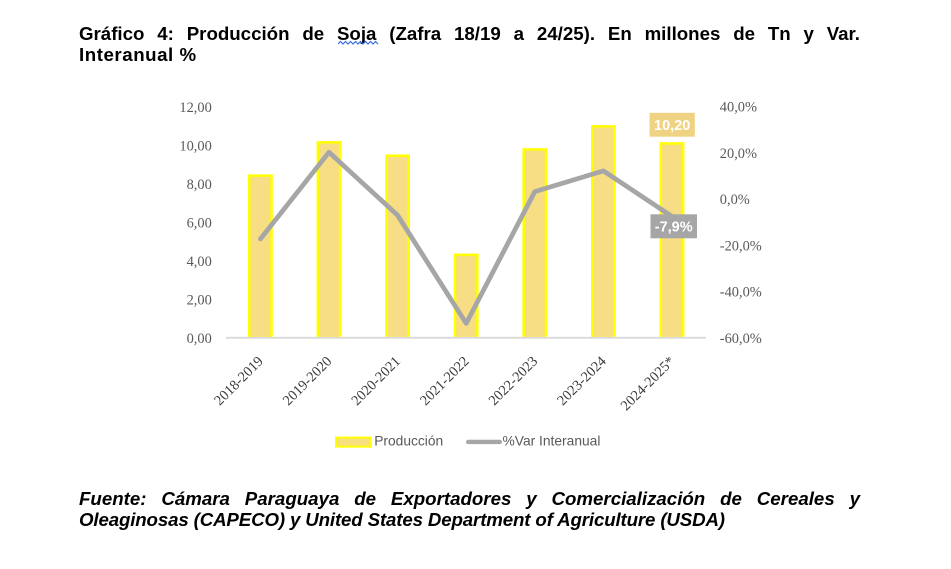 The width and height of the screenshot is (951, 569). I want to click on svg-text: Producción, so click(408, 441).